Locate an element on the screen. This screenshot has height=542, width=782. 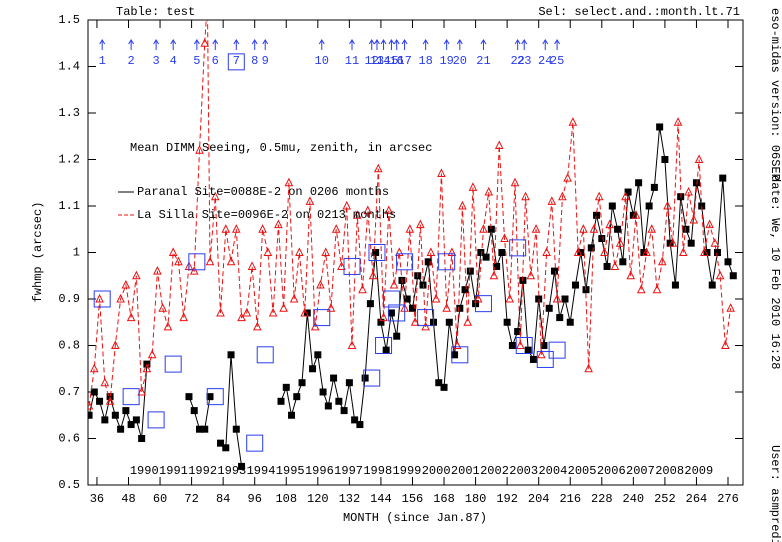
event-label: 11 is located at coordinates (352, 61).